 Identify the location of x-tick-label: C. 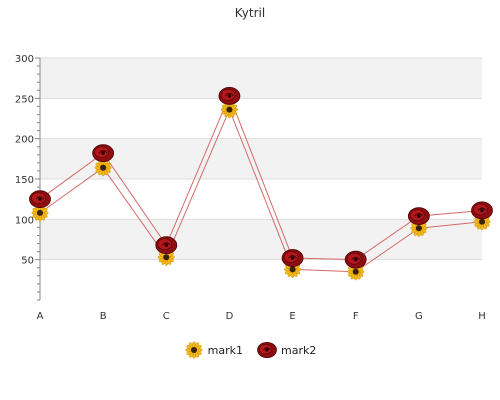
(166, 316).